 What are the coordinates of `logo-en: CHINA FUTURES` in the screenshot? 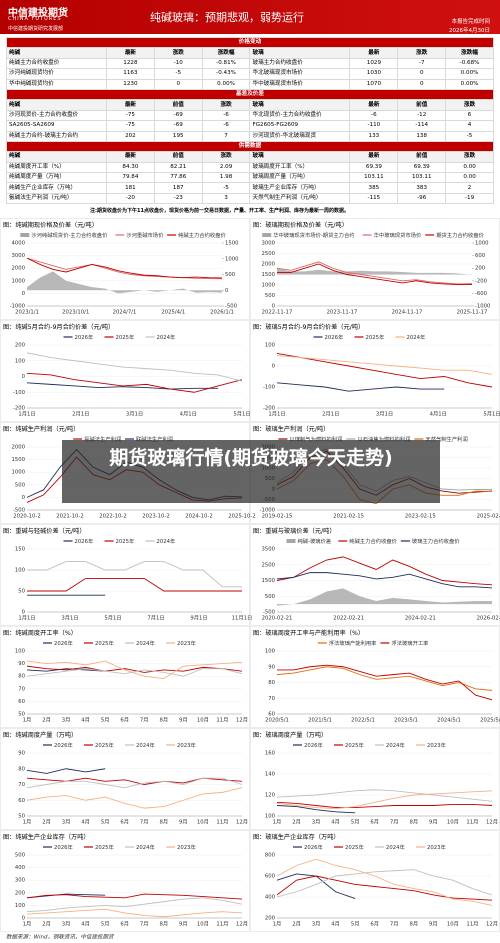 It's located at (35, 19).